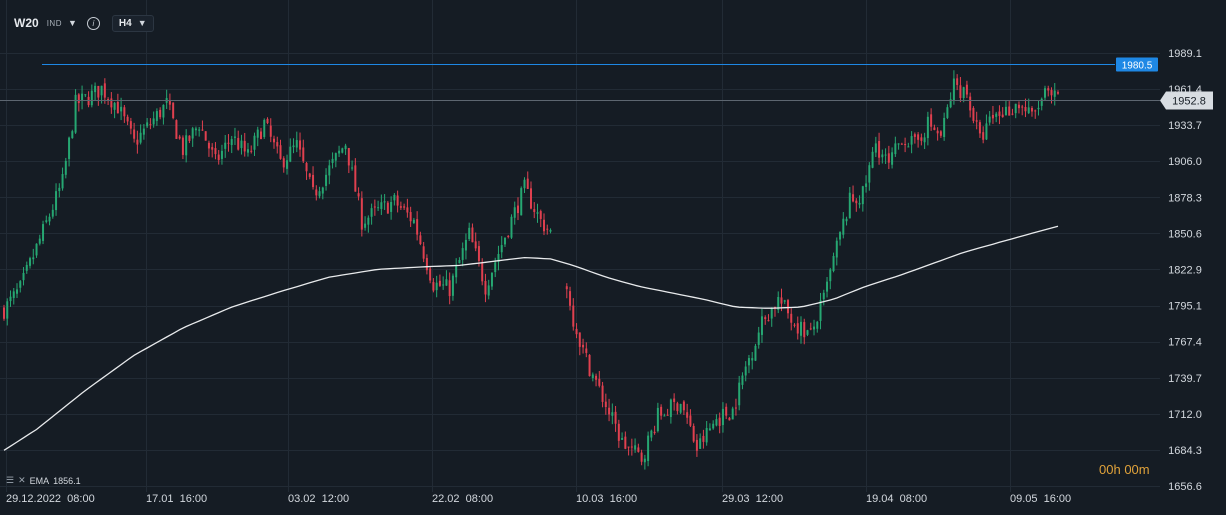 The height and width of the screenshot is (515, 1226). I want to click on price-level-label: 1980.5, so click(1137, 66).